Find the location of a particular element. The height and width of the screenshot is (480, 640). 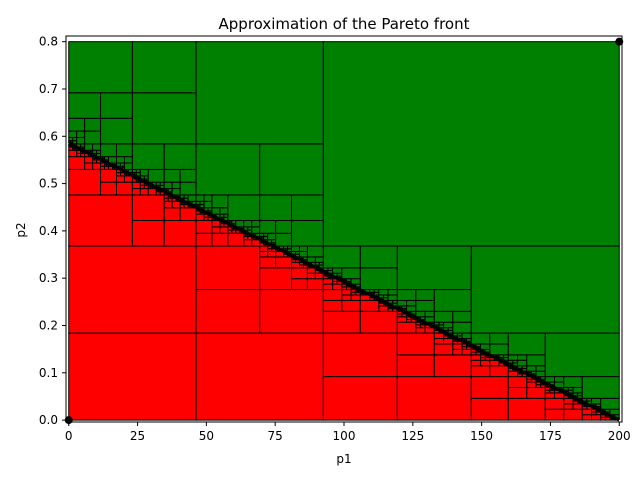

x-tick-label: 50 is located at coordinates (206, 436).